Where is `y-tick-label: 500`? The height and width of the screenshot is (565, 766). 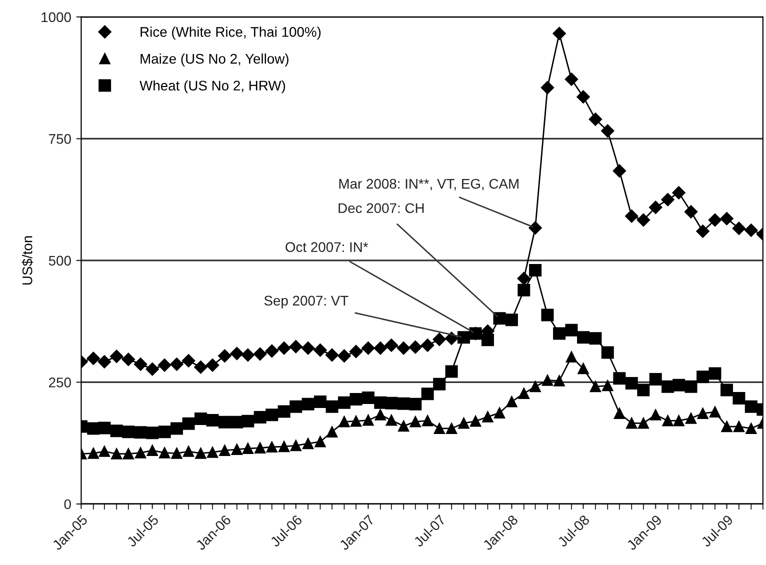 y-tick-label: 500 is located at coordinates (59, 261).